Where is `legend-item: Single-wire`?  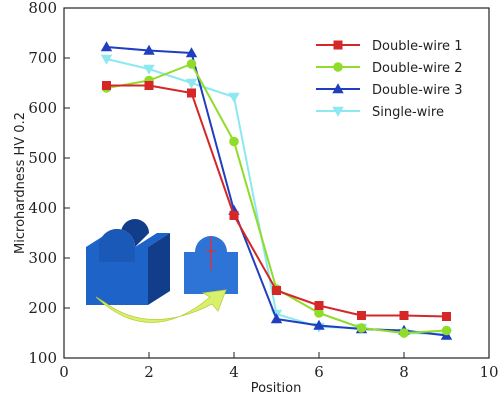 legend-item: Single-wire is located at coordinates (380, 112).